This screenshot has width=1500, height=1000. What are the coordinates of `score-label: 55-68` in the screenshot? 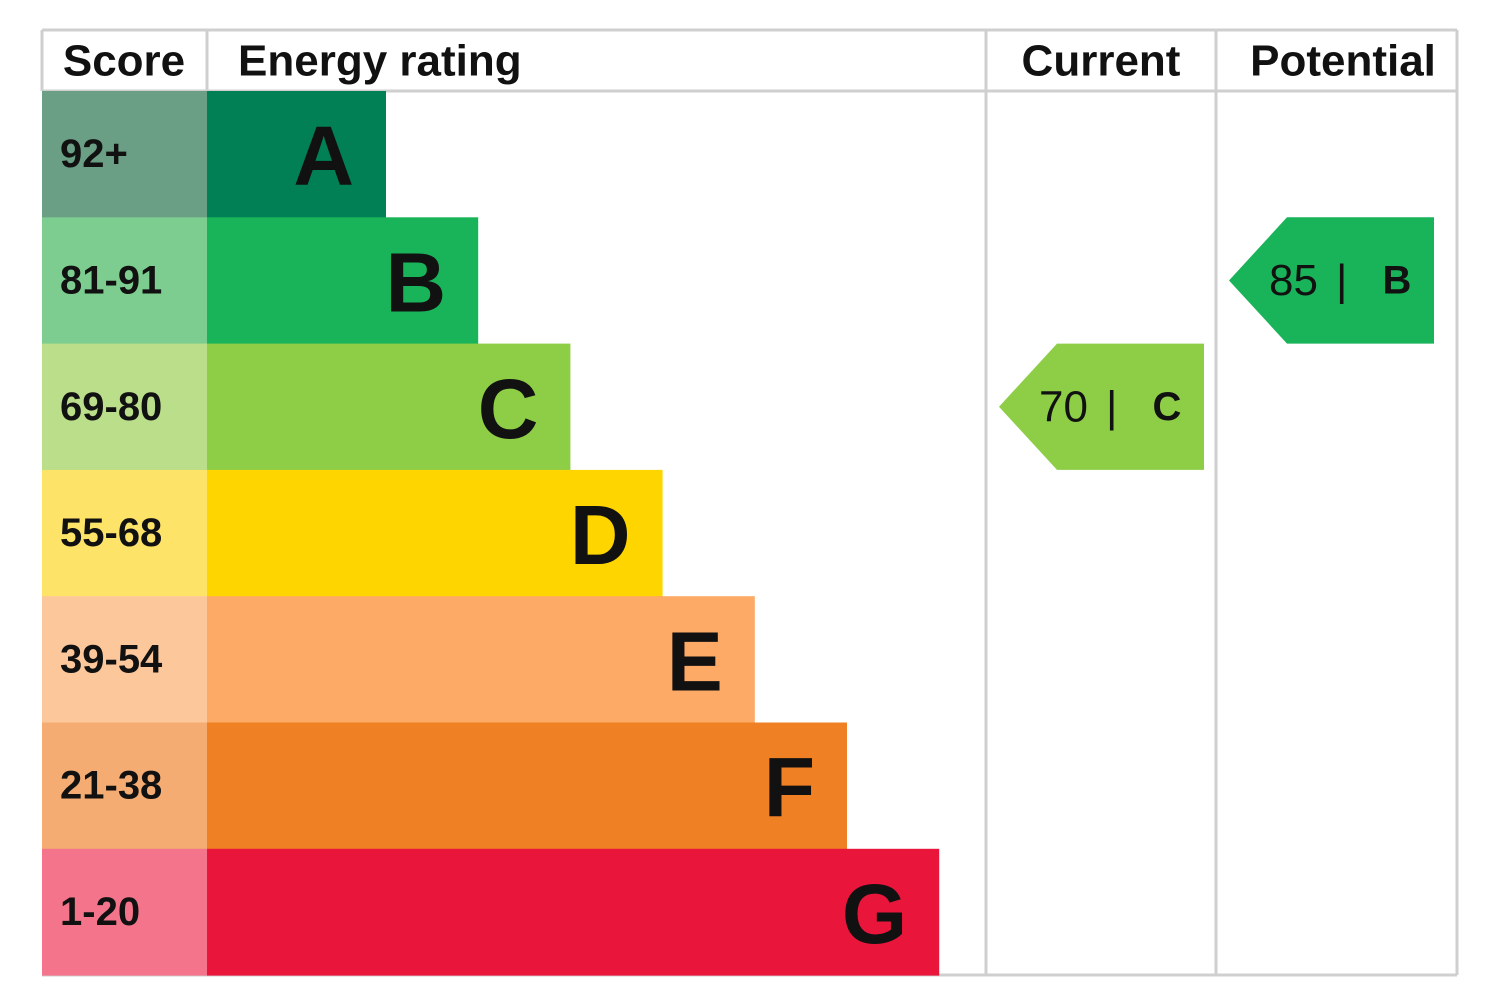 It's located at (111, 533).